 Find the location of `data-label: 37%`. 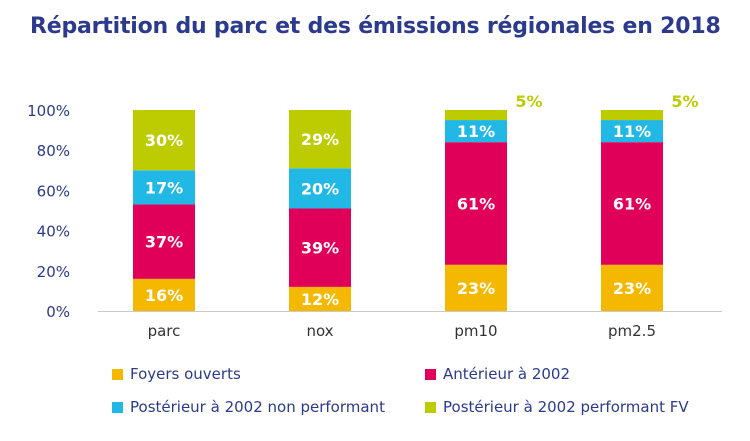

data-label: 37% is located at coordinates (164, 242).